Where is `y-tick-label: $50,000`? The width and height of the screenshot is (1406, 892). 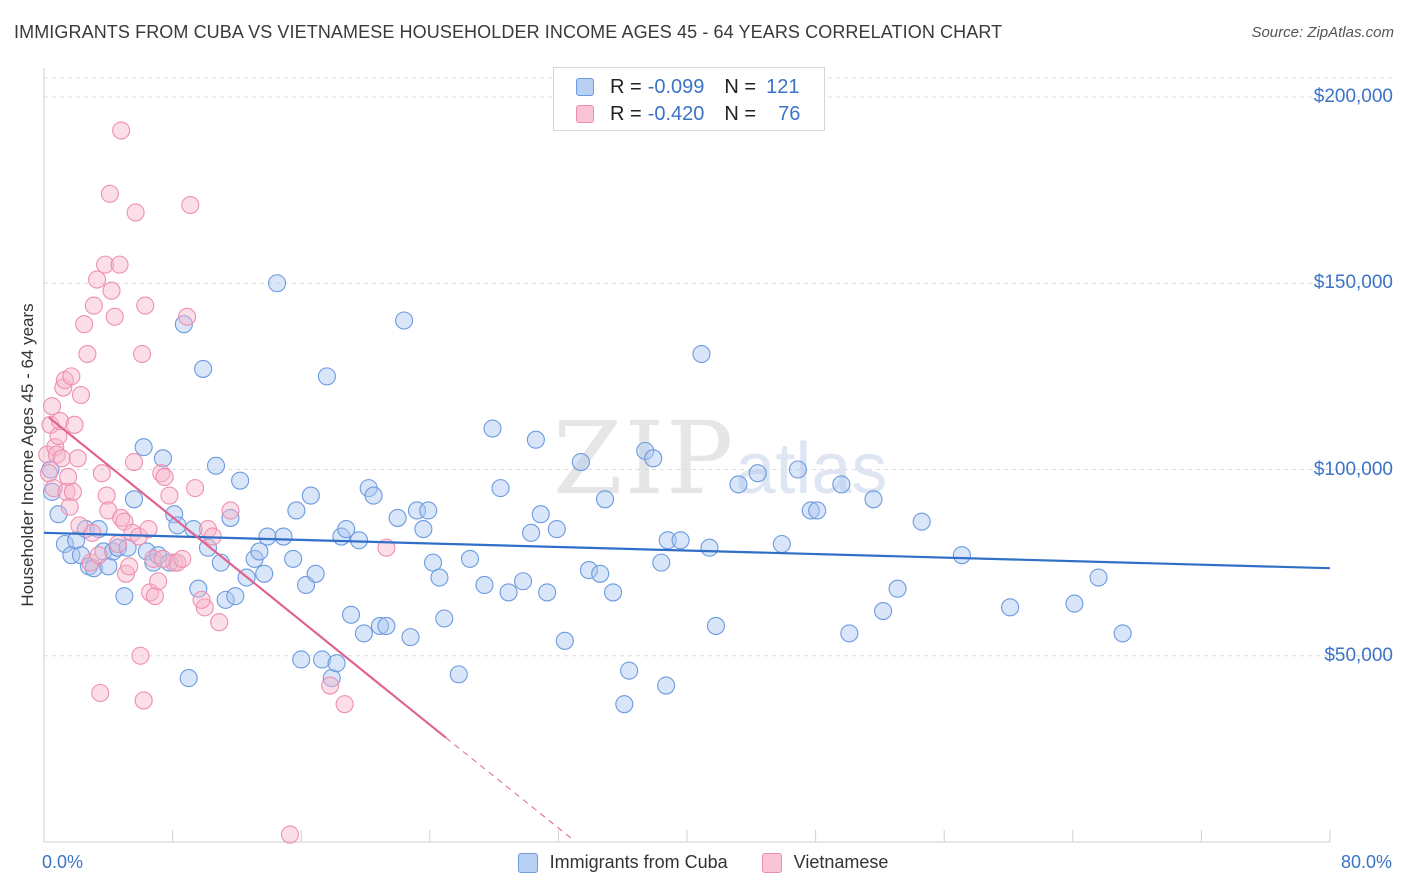 y-tick-label: $50,000 is located at coordinates (1358, 655).